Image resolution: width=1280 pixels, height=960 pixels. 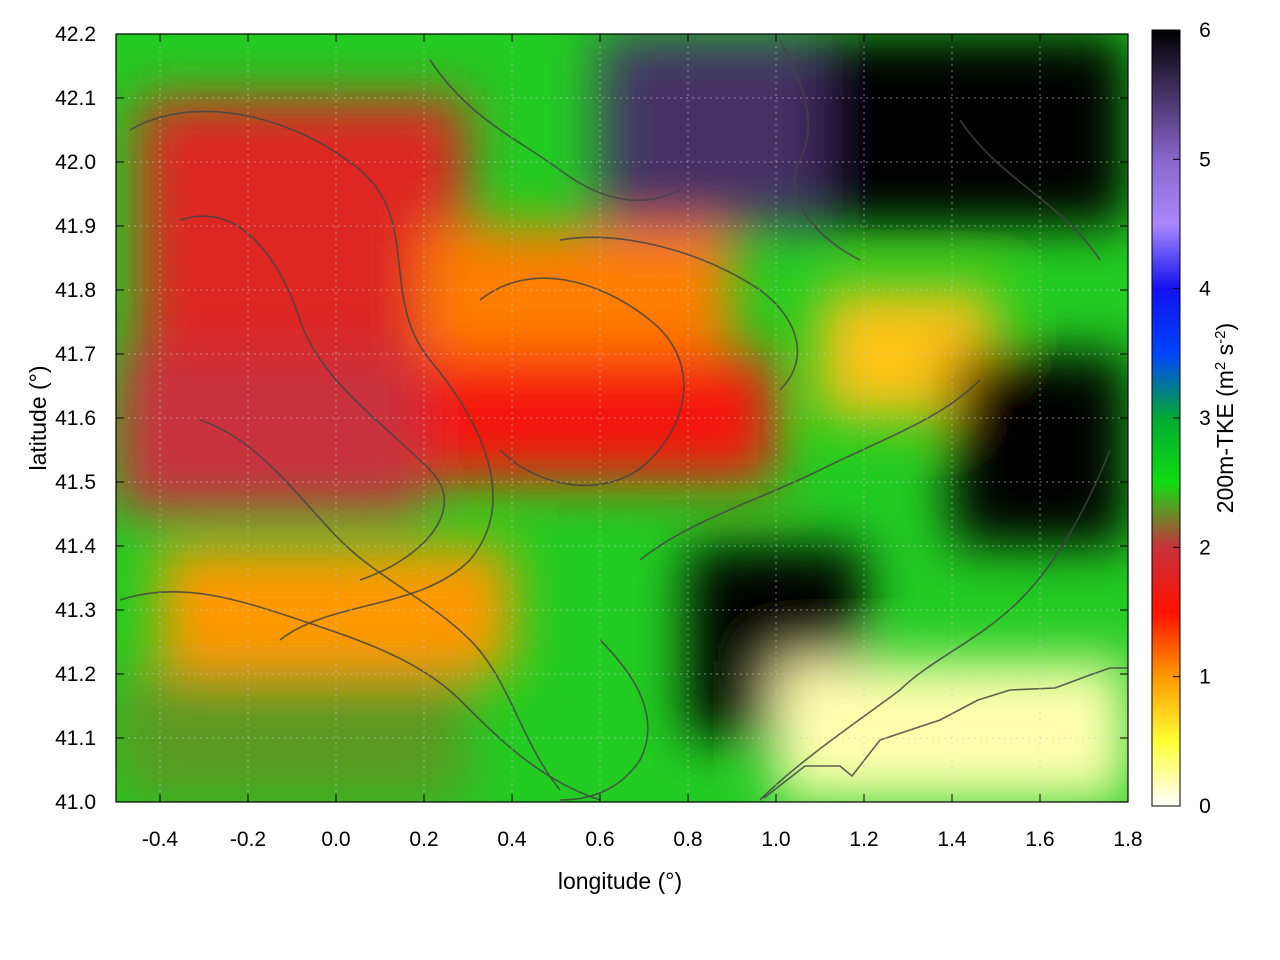 What do you see at coordinates (1205, 806) in the screenshot?
I see `colorbar-tick-label: 0` at bounding box center [1205, 806].